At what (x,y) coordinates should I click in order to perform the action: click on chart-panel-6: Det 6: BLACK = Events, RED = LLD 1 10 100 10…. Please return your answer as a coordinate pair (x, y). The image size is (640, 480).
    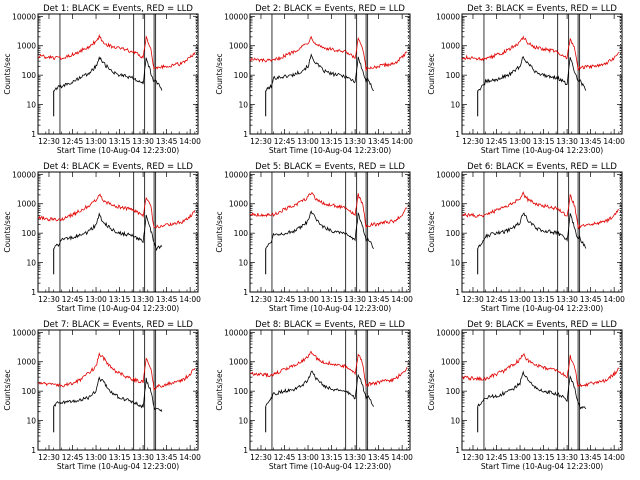
    Looking at the image, I should click on (526, 237).